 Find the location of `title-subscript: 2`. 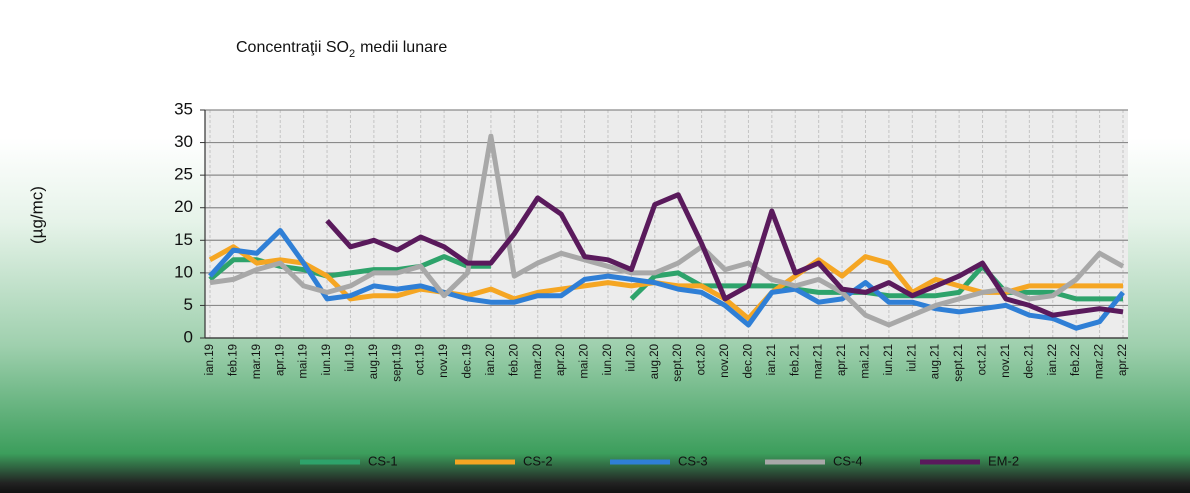

title-subscript: 2 is located at coordinates (352, 54).